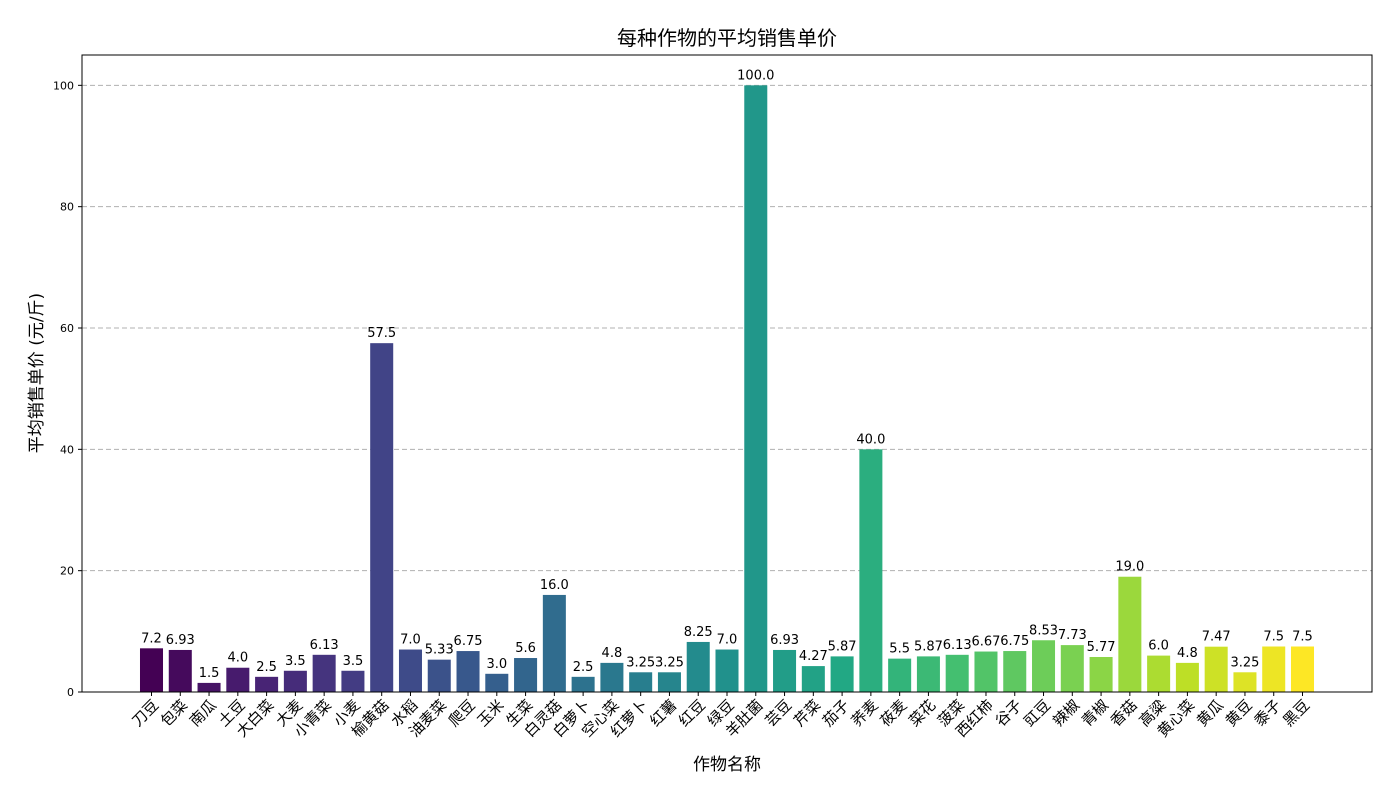  What do you see at coordinates (836, 713) in the screenshot?
I see `x-tick-label: 茄子` at bounding box center [836, 713].